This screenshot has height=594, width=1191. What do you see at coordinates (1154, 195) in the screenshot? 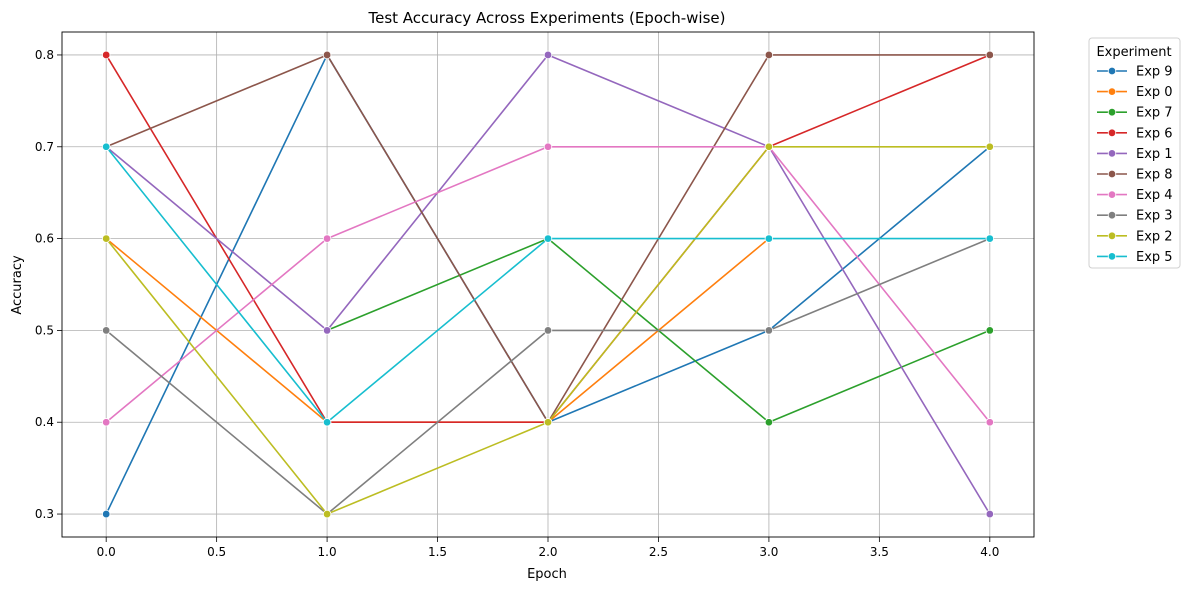
I see `legend-label-exp-4: Exp 4` at bounding box center [1154, 195].